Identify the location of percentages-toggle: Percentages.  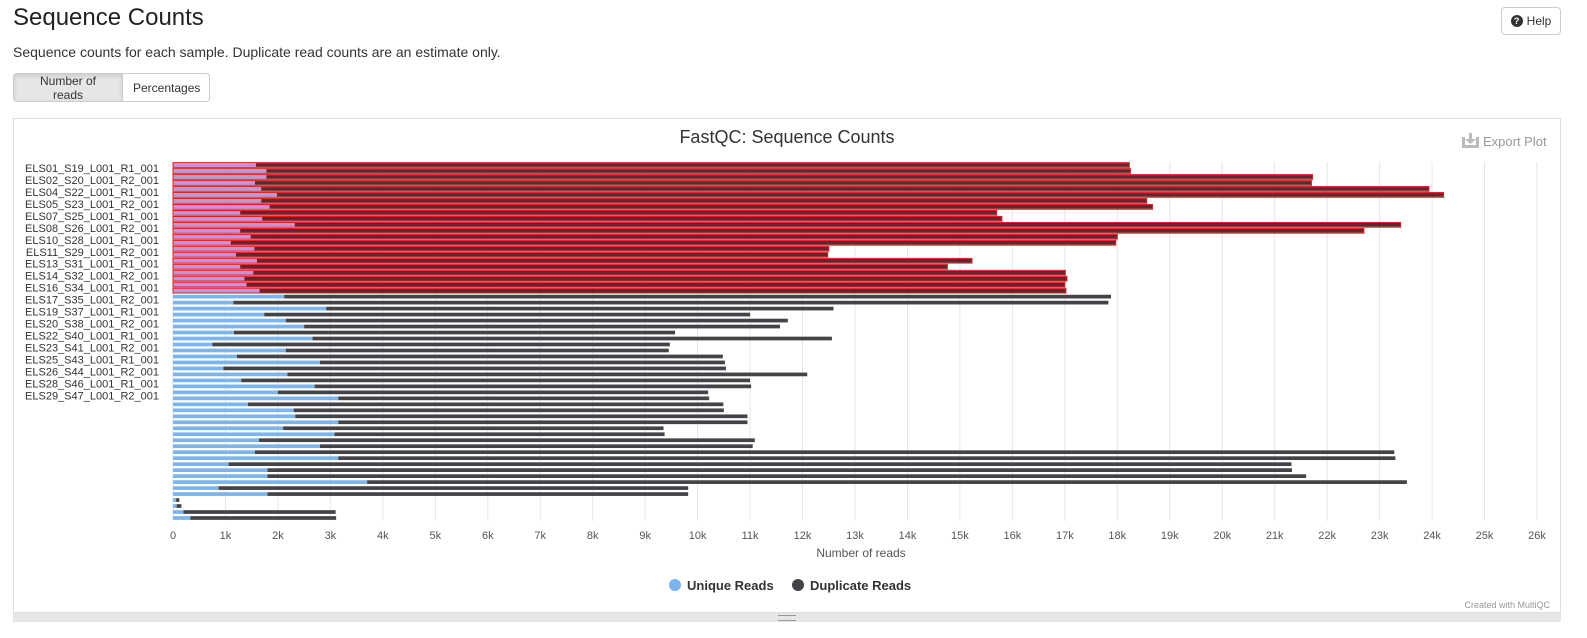
(166, 87).